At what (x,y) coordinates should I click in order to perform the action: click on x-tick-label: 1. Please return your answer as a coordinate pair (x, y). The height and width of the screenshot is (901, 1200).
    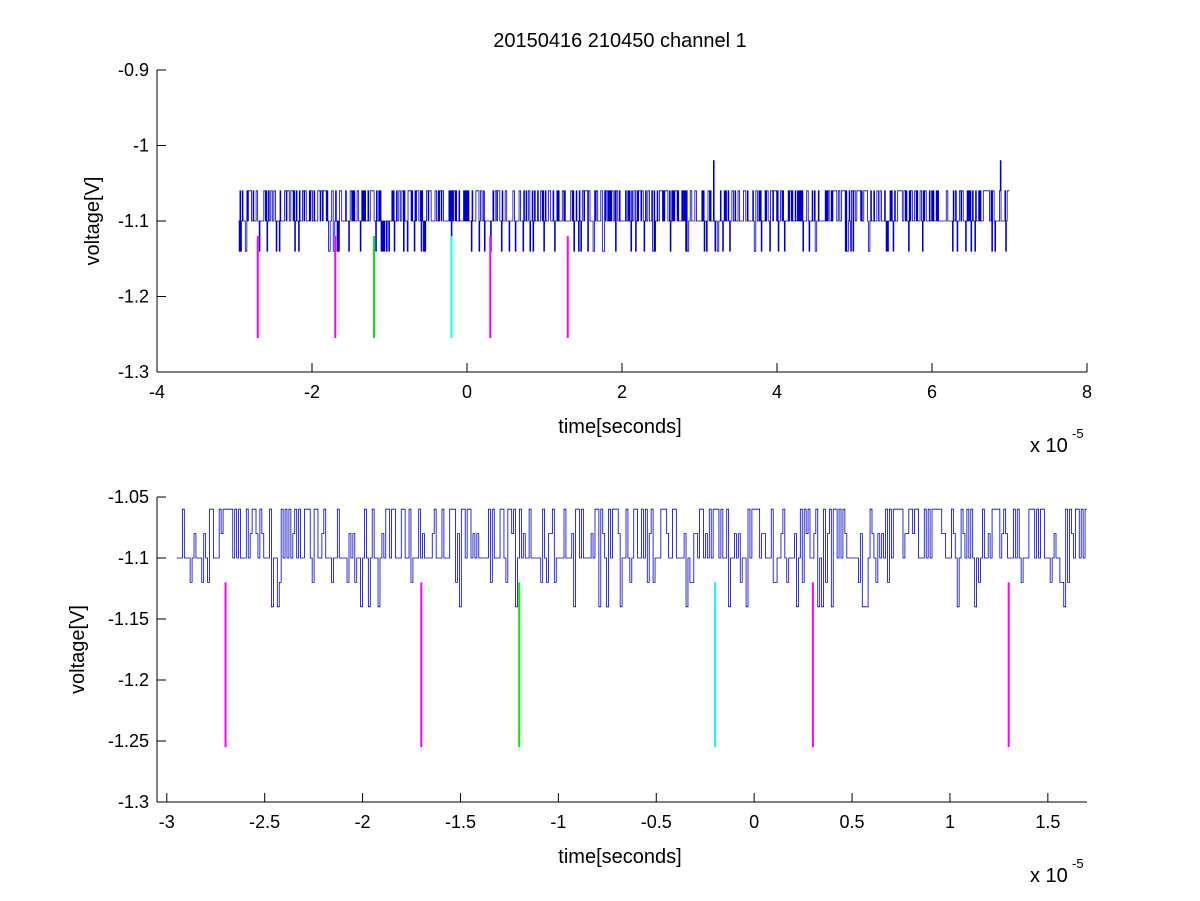
    Looking at the image, I should click on (950, 822).